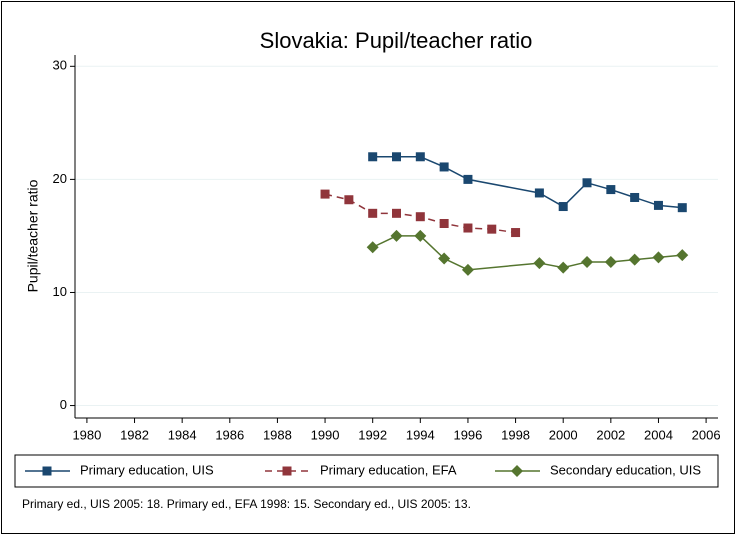 Image resolution: width=736 pixels, height=535 pixels. What do you see at coordinates (515, 434) in the screenshot?
I see `x-tick-label: 1998` at bounding box center [515, 434].